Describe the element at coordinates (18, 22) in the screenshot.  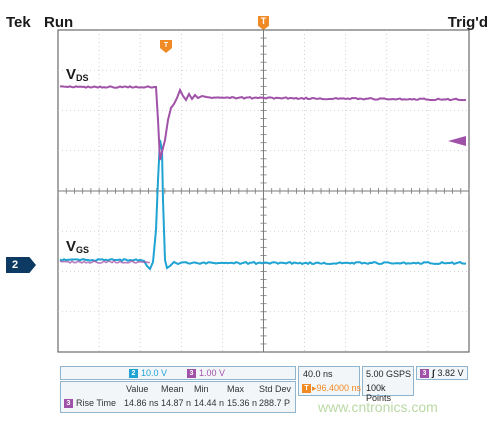
I see `brand-label: Tek` at that location.